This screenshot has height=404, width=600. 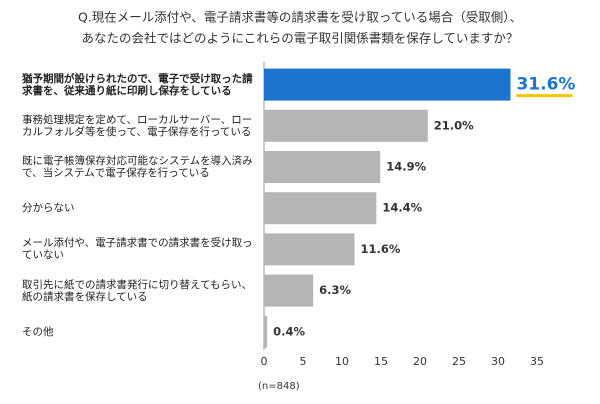 I want to click on category-label: 分からない, so click(x=48, y=208).